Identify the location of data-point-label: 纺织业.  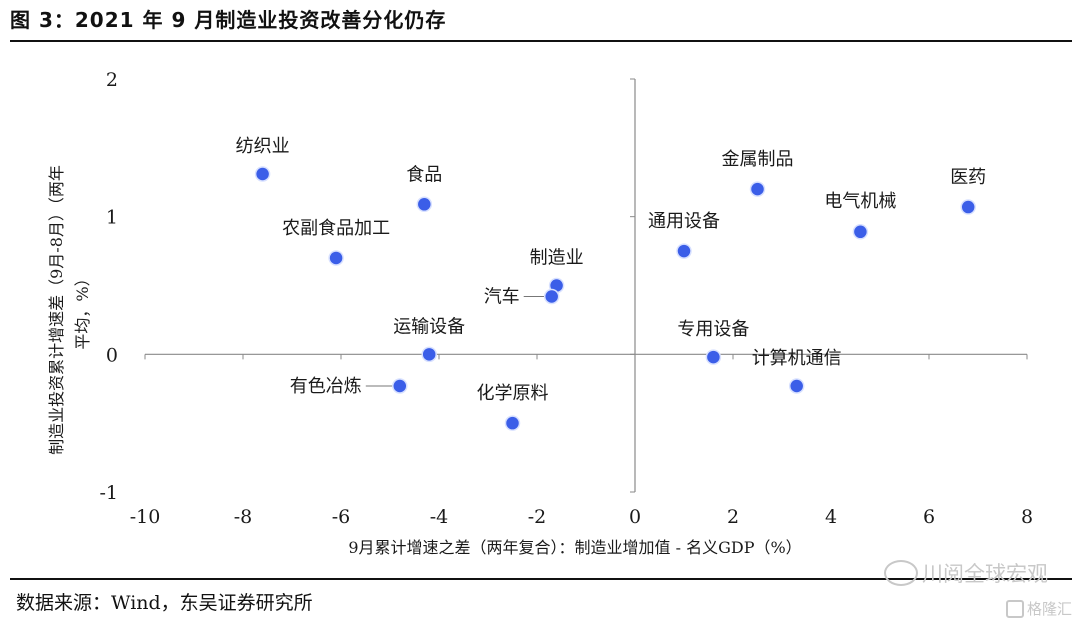
(263, 146).